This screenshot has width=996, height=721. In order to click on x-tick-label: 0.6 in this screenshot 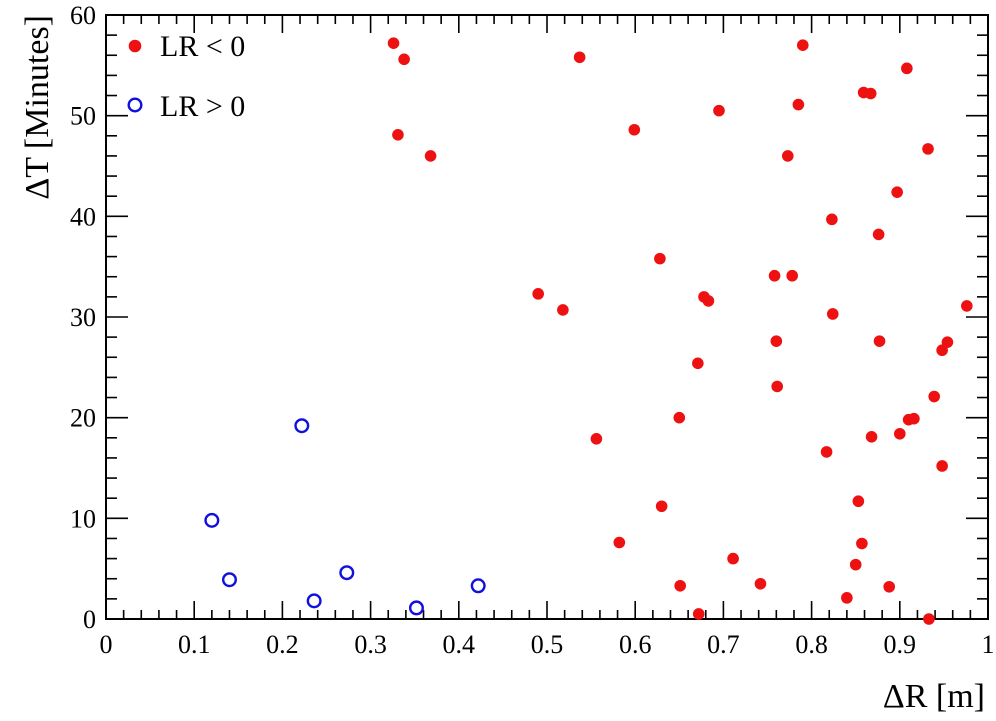, I will do `click(635, 644)`.